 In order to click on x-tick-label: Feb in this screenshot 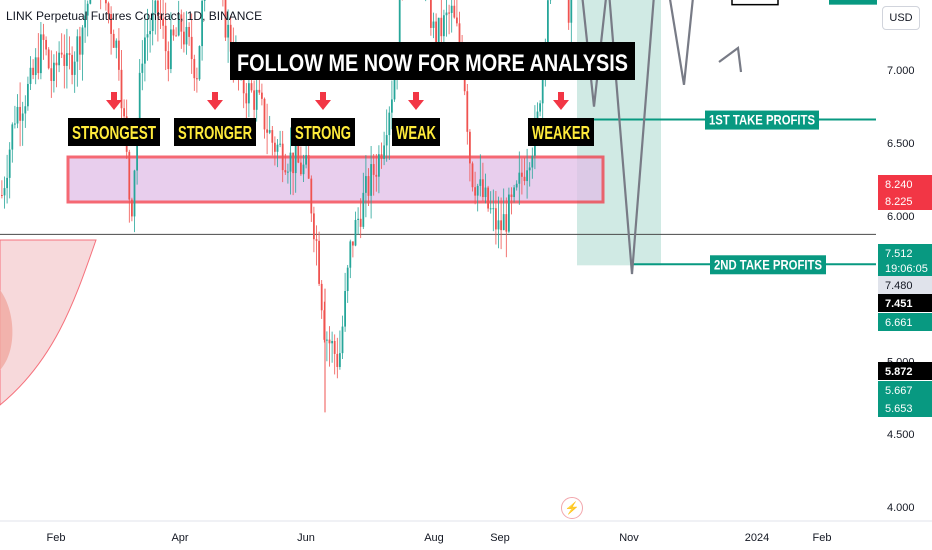, I will do `click(56, 538)`.